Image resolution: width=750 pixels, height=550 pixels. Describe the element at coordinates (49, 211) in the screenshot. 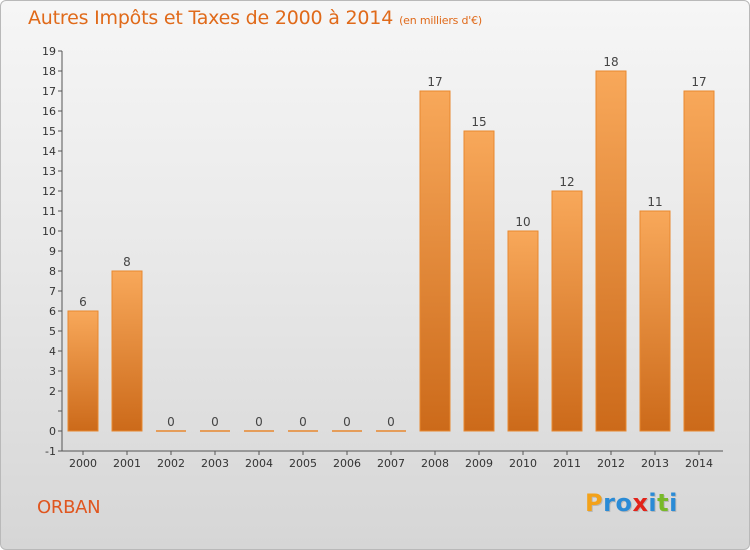

I see `y-tick-label: 11` at that location.